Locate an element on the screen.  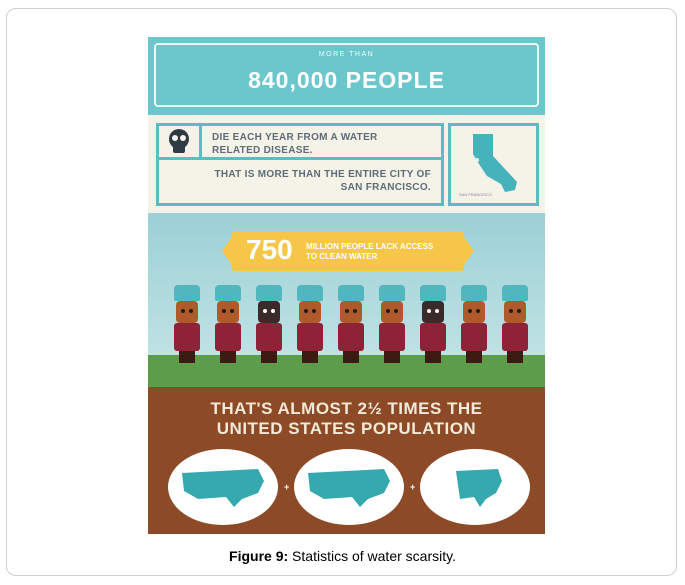
banner-border is located at coordinates (346, 75).